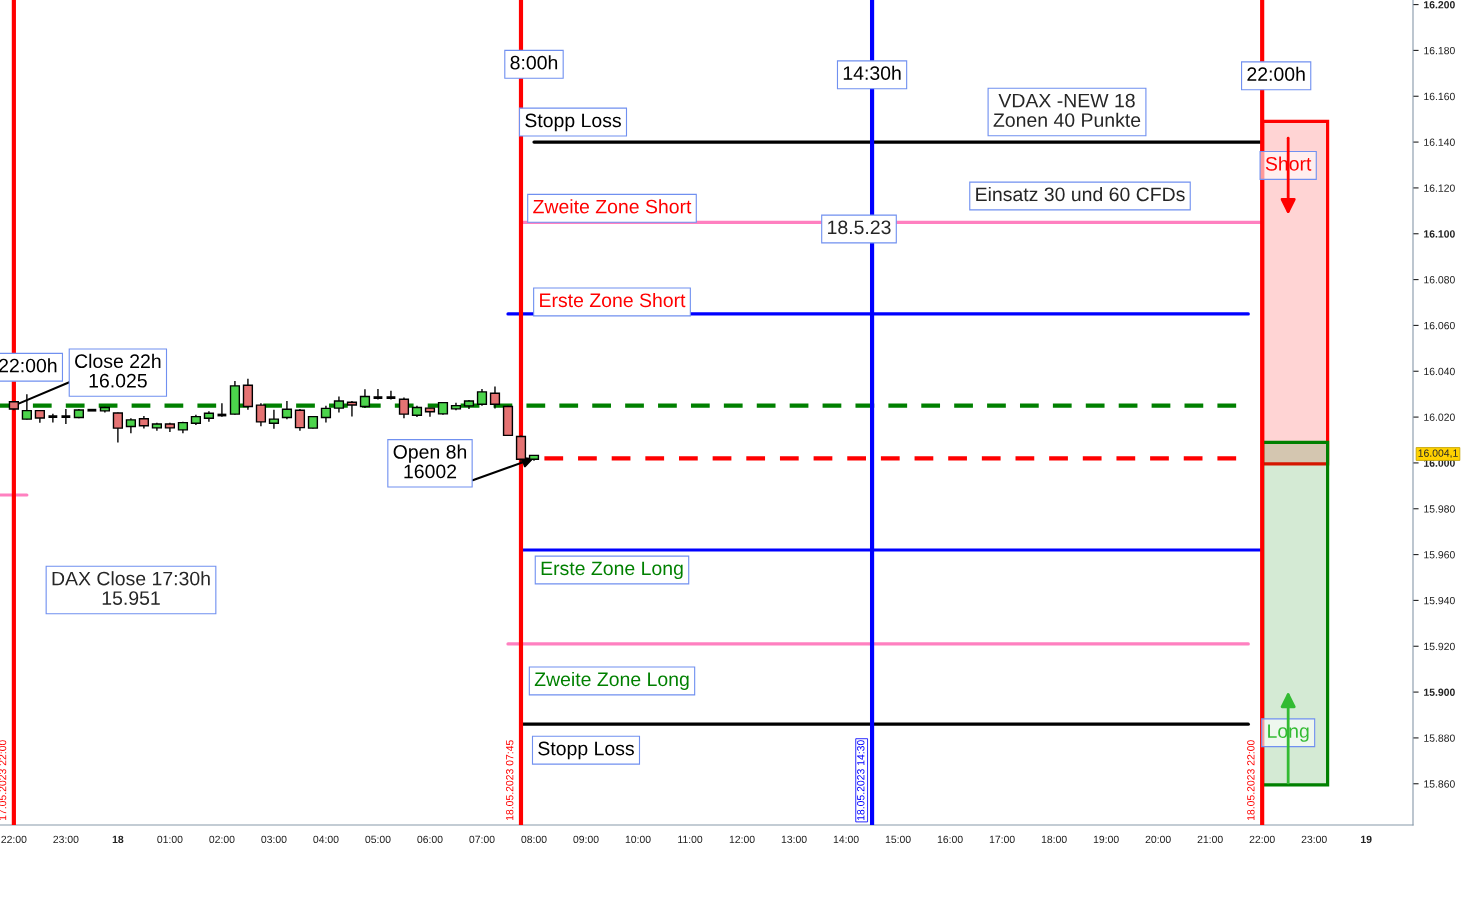 The width and height of the screenshot is (1465, 909). What do you see at coordinates (742, 839) in the screenshot?
I see `x-tick-label: 12:00` at bounding box center [742, 839].